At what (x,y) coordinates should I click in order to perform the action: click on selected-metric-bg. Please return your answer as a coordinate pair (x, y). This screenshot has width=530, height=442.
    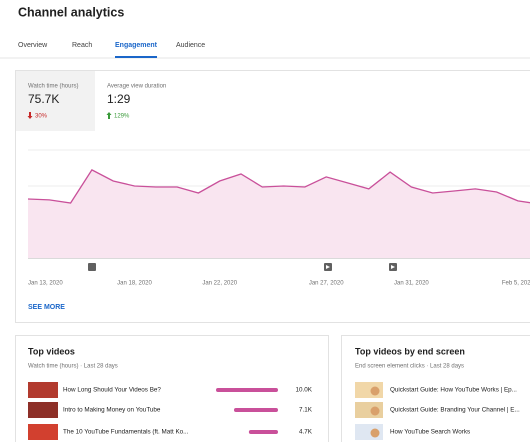
    Looking at the image, I should click on (55, 101).